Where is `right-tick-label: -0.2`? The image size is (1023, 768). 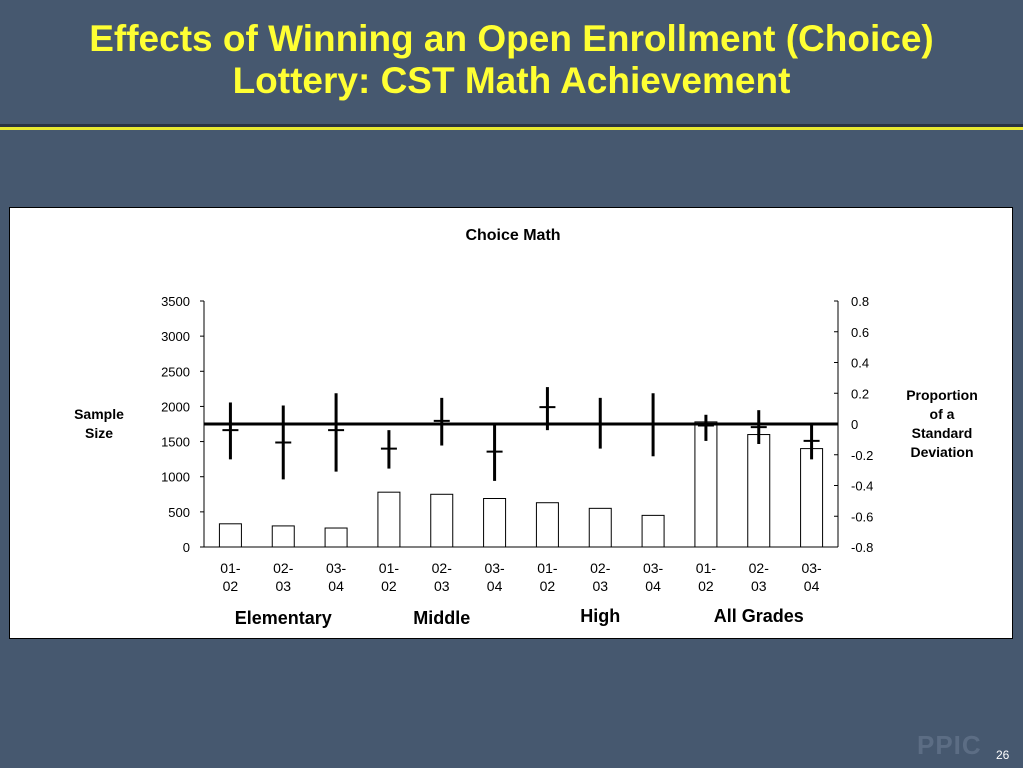
right-tick-label: -0.2 is located at coordinates (862, 455).